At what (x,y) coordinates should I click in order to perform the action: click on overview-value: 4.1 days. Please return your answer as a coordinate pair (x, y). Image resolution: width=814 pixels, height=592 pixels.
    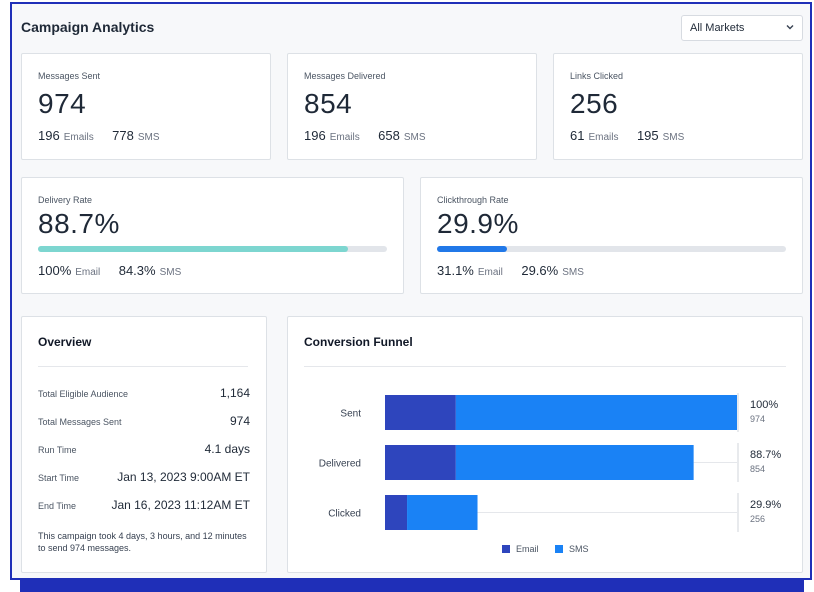
    Looking at the image, I should click on (227, 449).